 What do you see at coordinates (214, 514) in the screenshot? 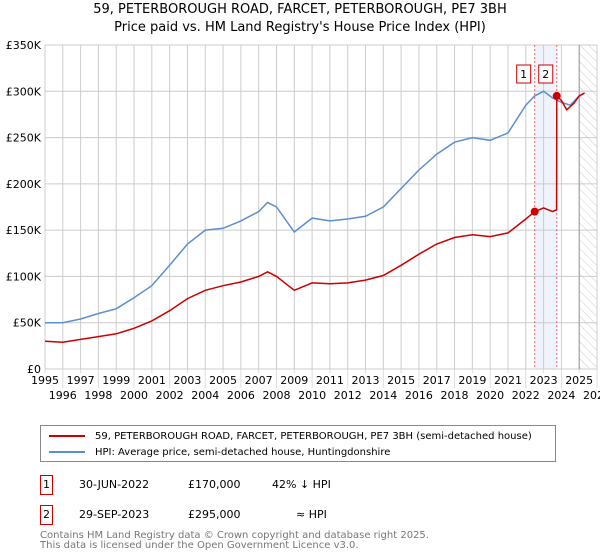
I see `transaction-price: £295,000` at bounding box center [214, 514].